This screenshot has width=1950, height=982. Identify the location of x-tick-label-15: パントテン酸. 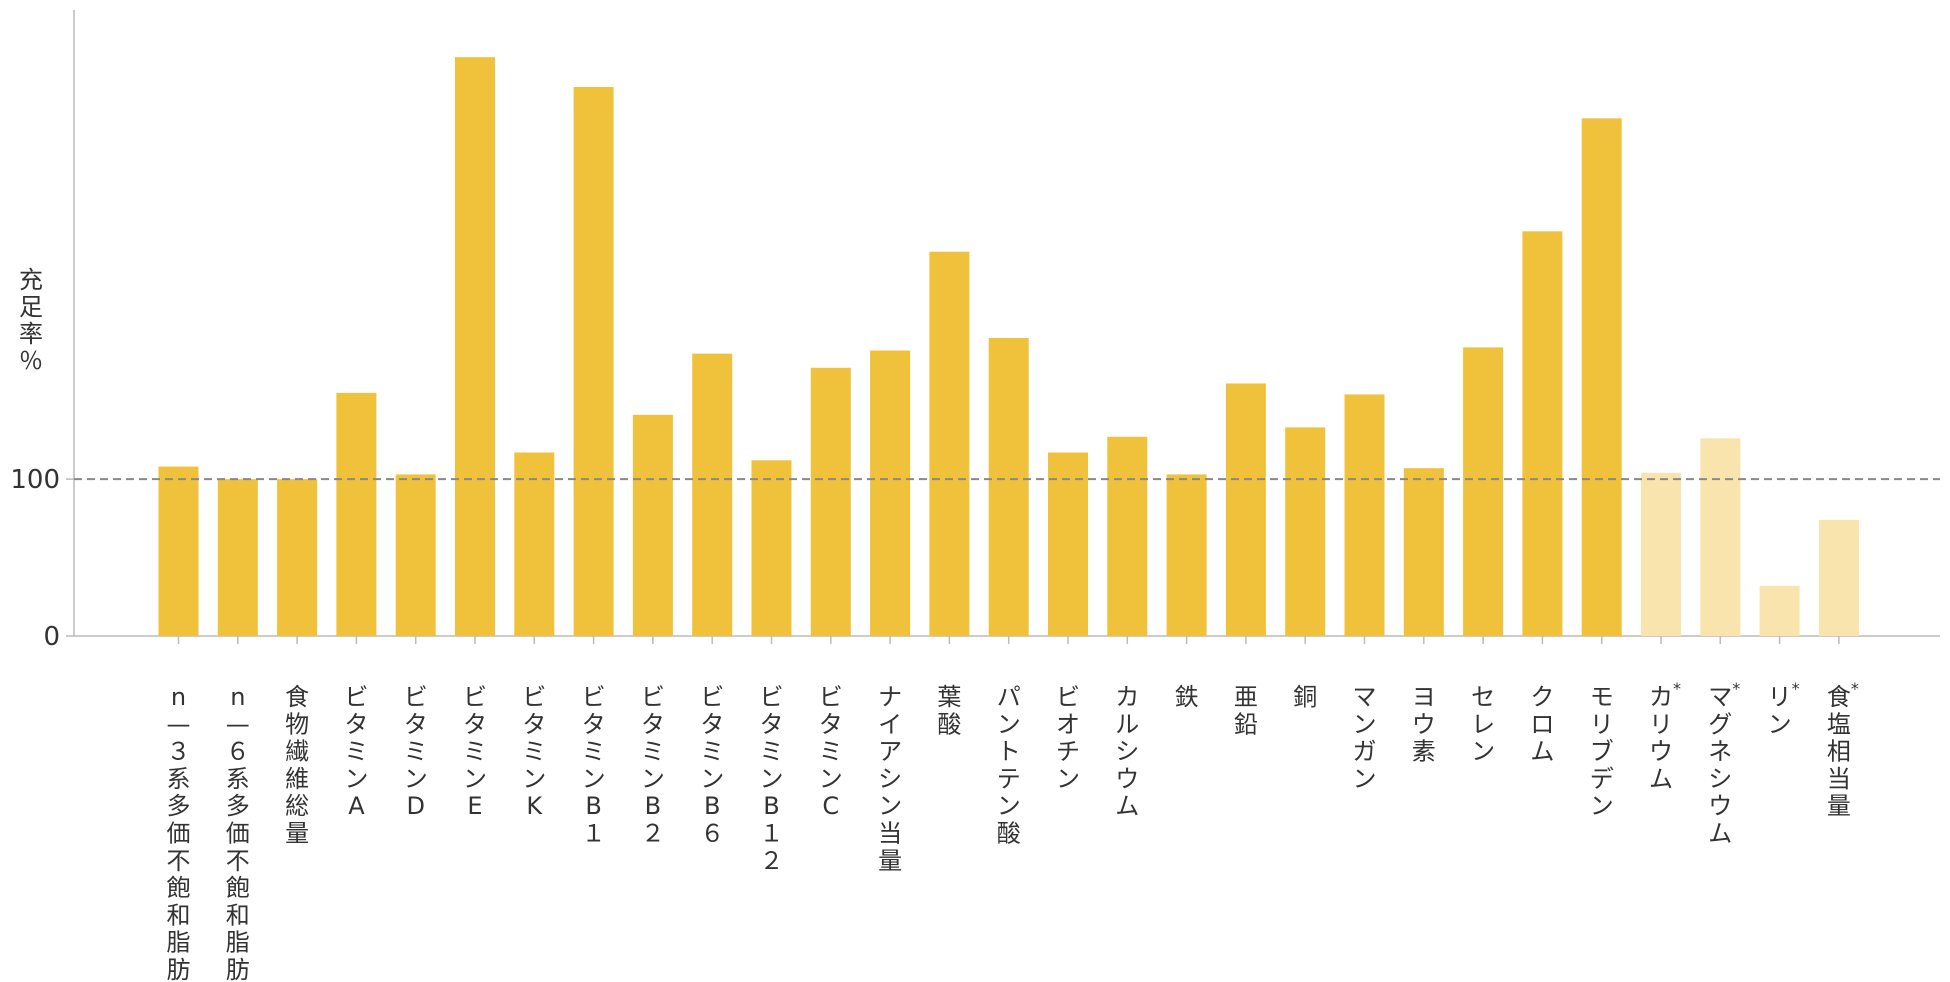
(1009, 765).